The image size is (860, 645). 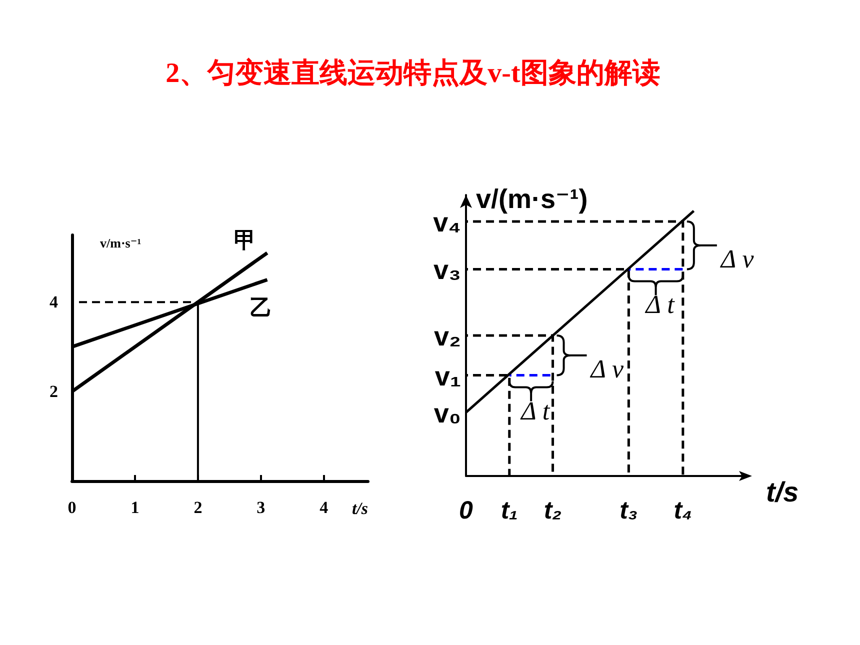 What do you see at coordinates (324, 507) in the screenshot?
I see `x-tick-label: 4` at bounding box center [324, 507].